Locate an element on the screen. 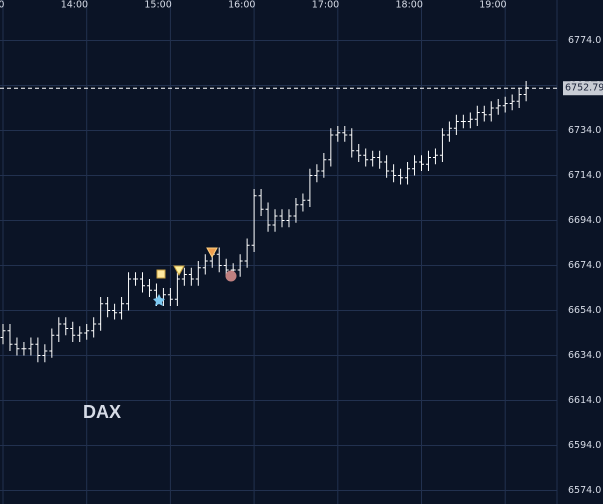 The image size is (603, 504). y-tick-label: 6734.0 is located at coordinates (584, 130).